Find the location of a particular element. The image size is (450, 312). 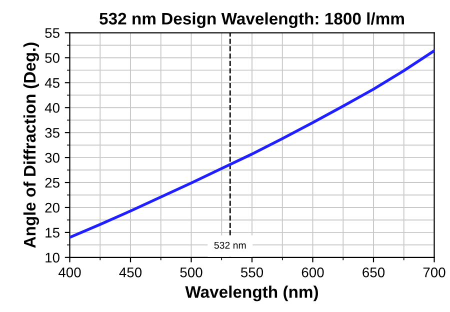

y-tick-label: 50 is located at coordinates (52, 58).